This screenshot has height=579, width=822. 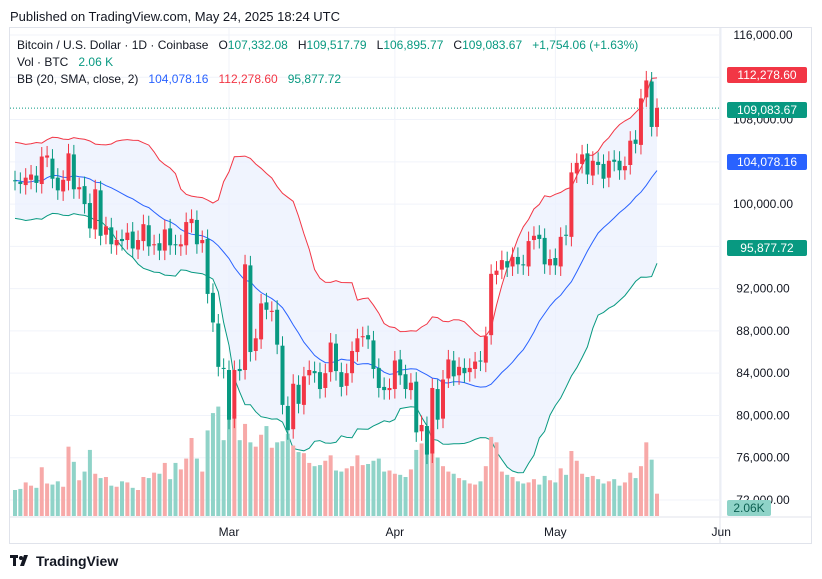 I want to click on time-axis: Mar Apr May Jun, so click(x=475, y=532).